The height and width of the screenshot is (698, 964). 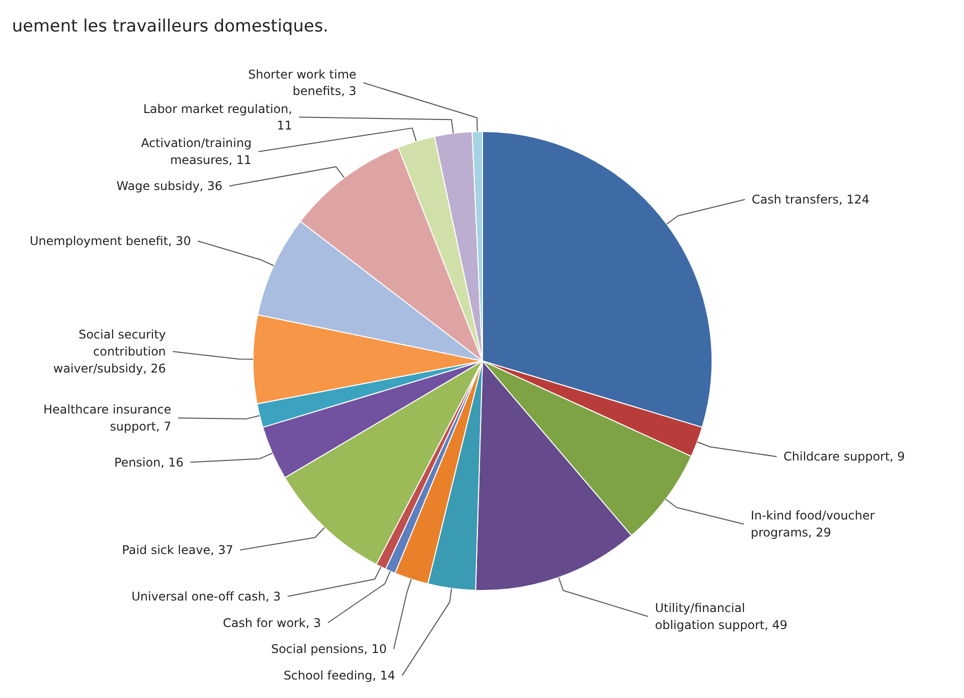 I want to click on slice-label: Cash transfers, 124, so click(x=811, y=199).